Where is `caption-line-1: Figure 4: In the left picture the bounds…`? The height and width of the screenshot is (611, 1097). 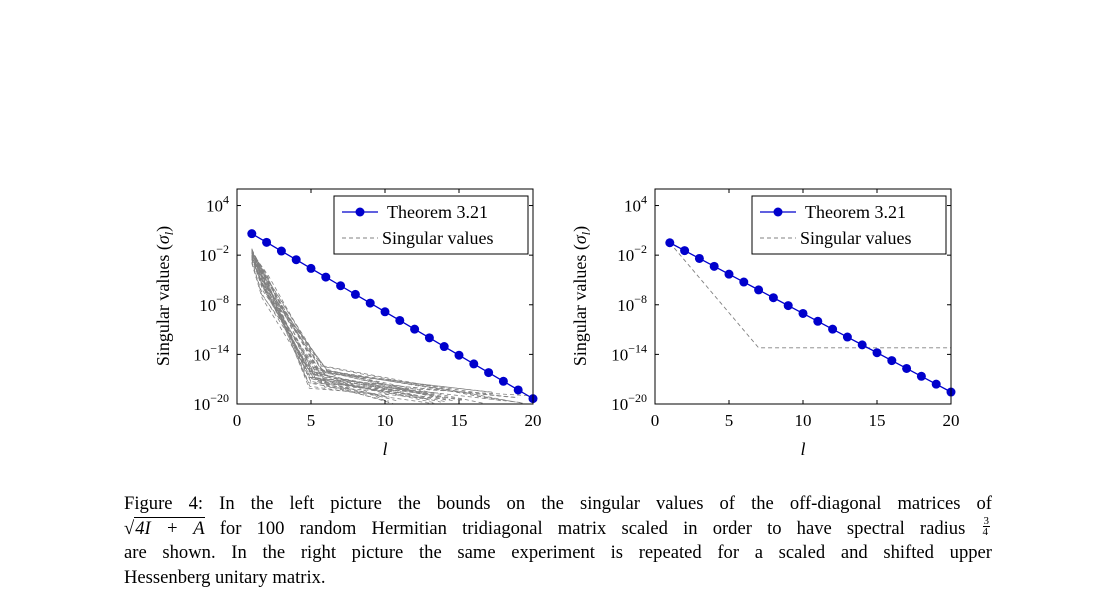 caption-line-1: Figure 4: In the left picture the bounds… is located at coordinates (558, 503).